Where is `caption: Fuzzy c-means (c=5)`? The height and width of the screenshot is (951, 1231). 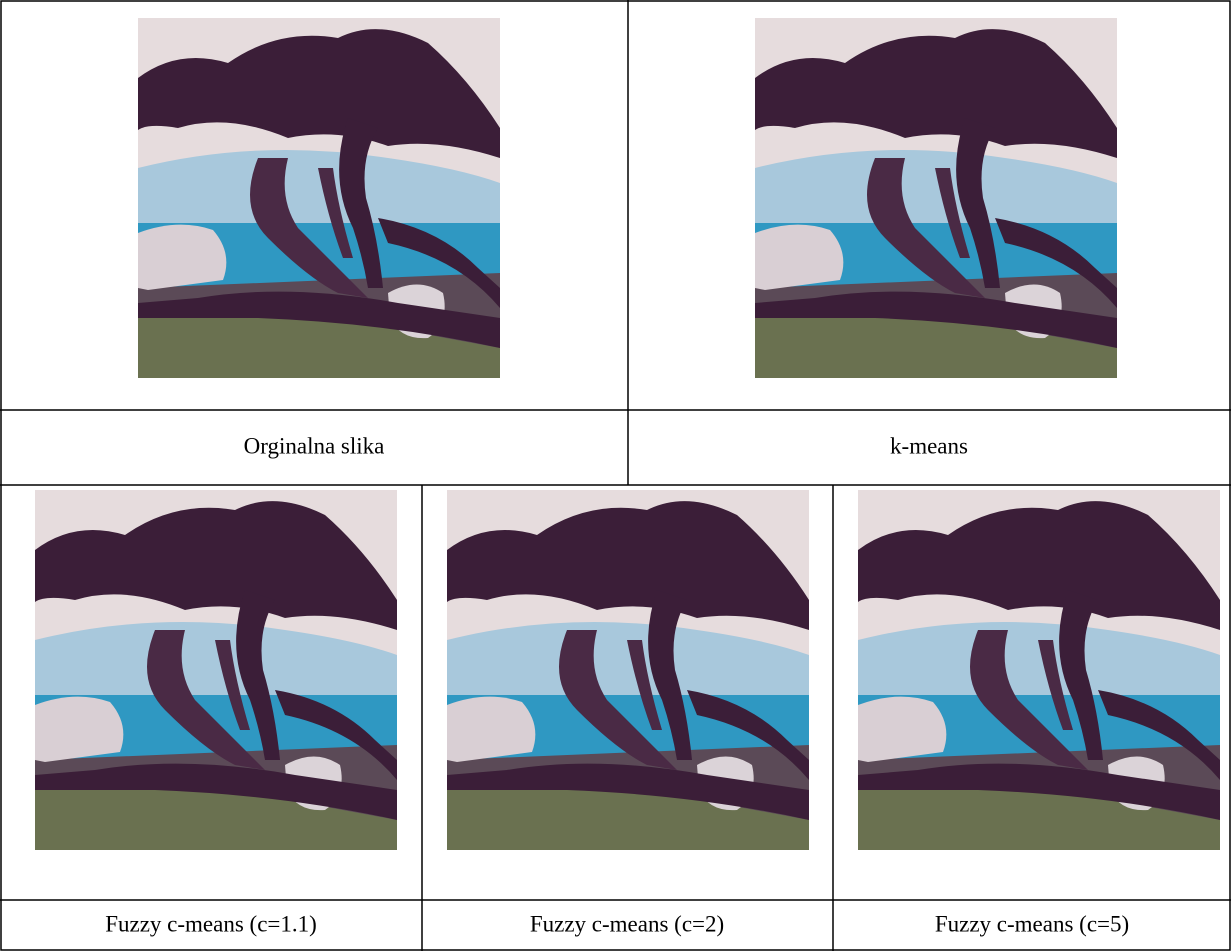 caption: Fuzzy c-means (c=5) is located at coordinates (1032, 923).